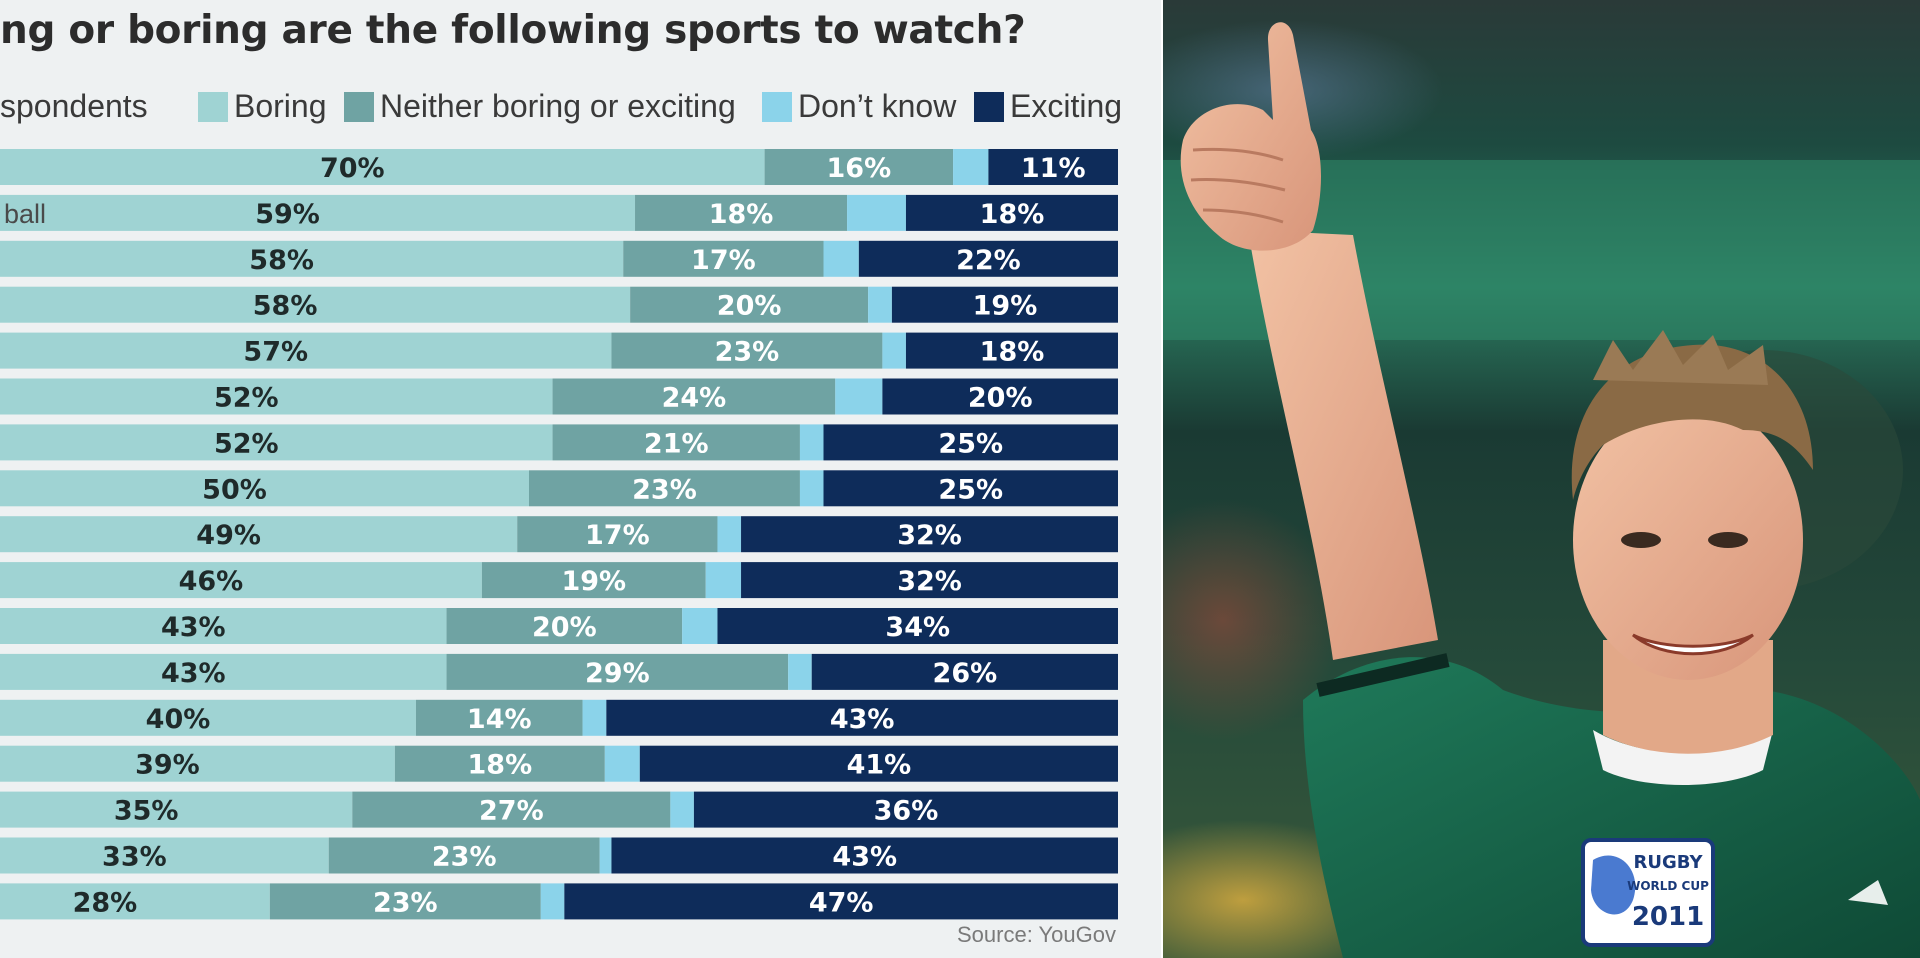 Image resolution: width=1920 pixels, height=958 pixels. I want to click on legend-label-boring: Boring, so click(280, 106).